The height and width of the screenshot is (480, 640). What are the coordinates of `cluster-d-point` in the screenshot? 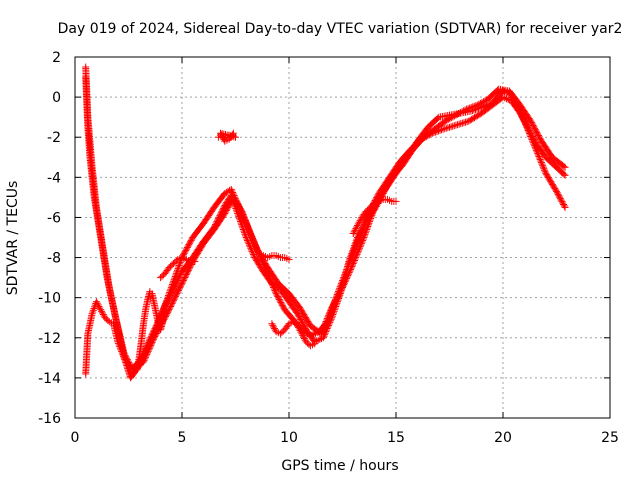 It's located at (356, 229).